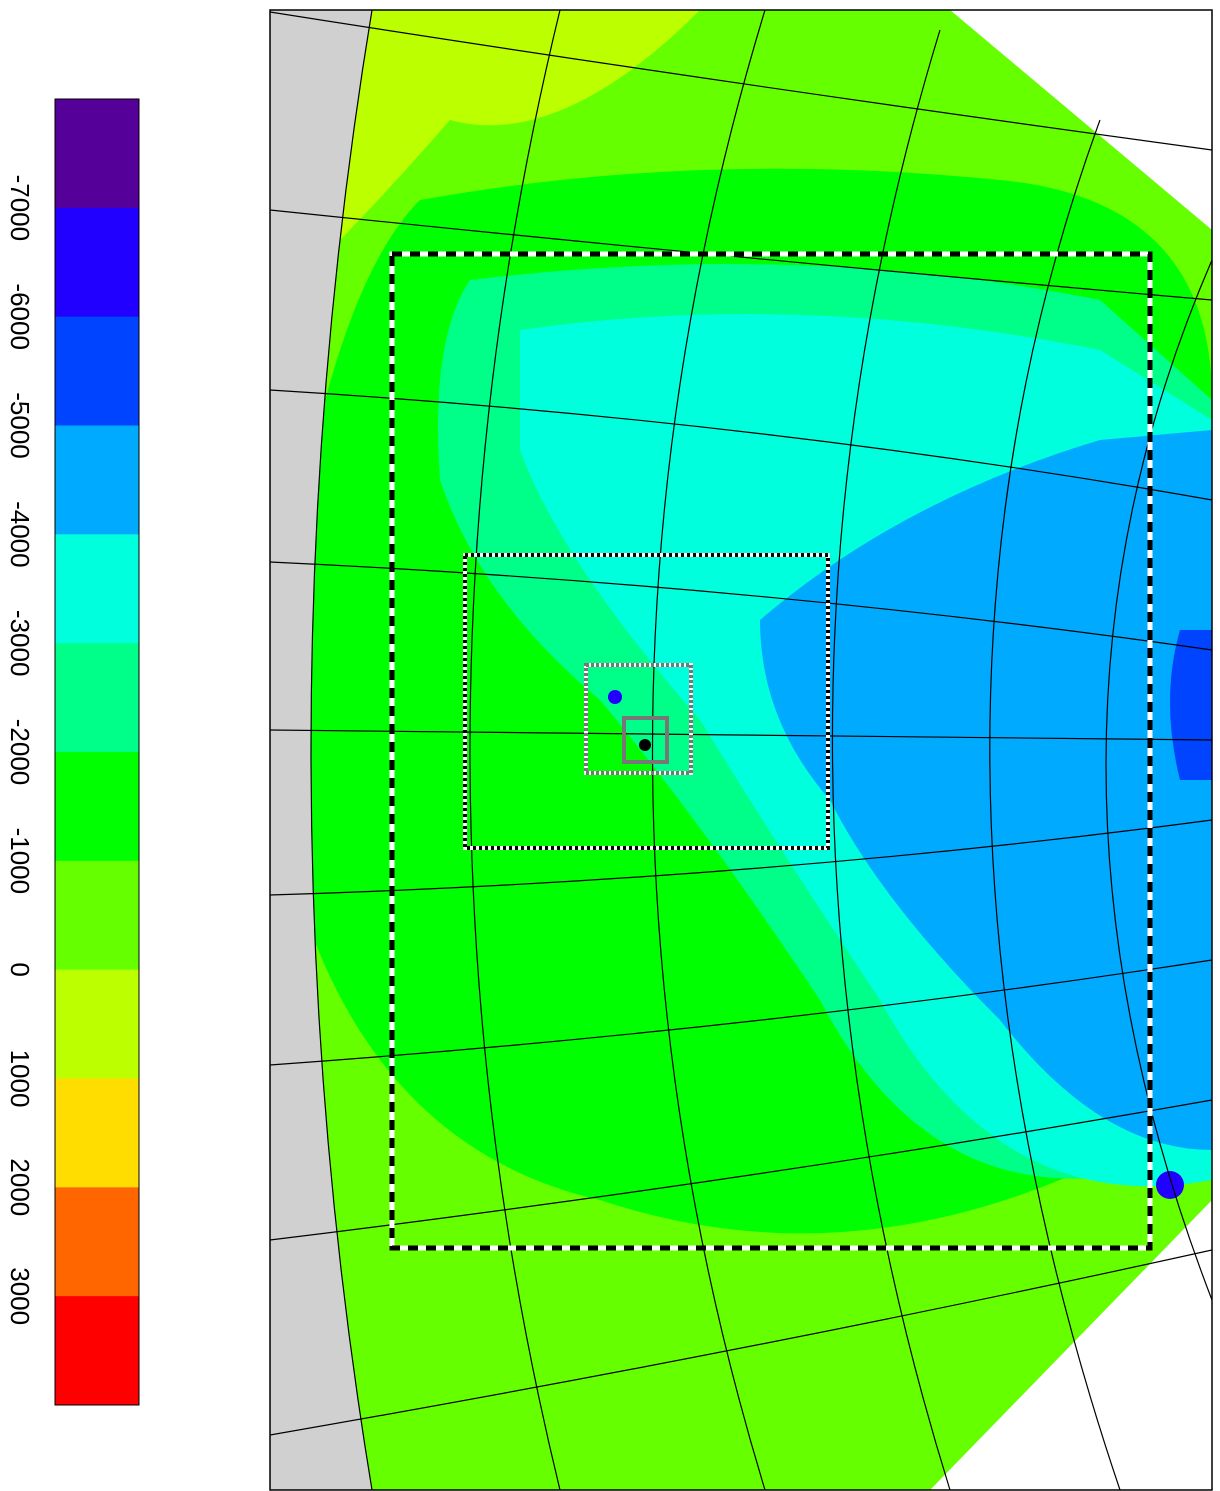 This screenshot has height=1491, width=1220. What do you see at coordinates (20, 425) in the screenshot?
I see `tick-label: -5000` at bounding box center [20, 425].